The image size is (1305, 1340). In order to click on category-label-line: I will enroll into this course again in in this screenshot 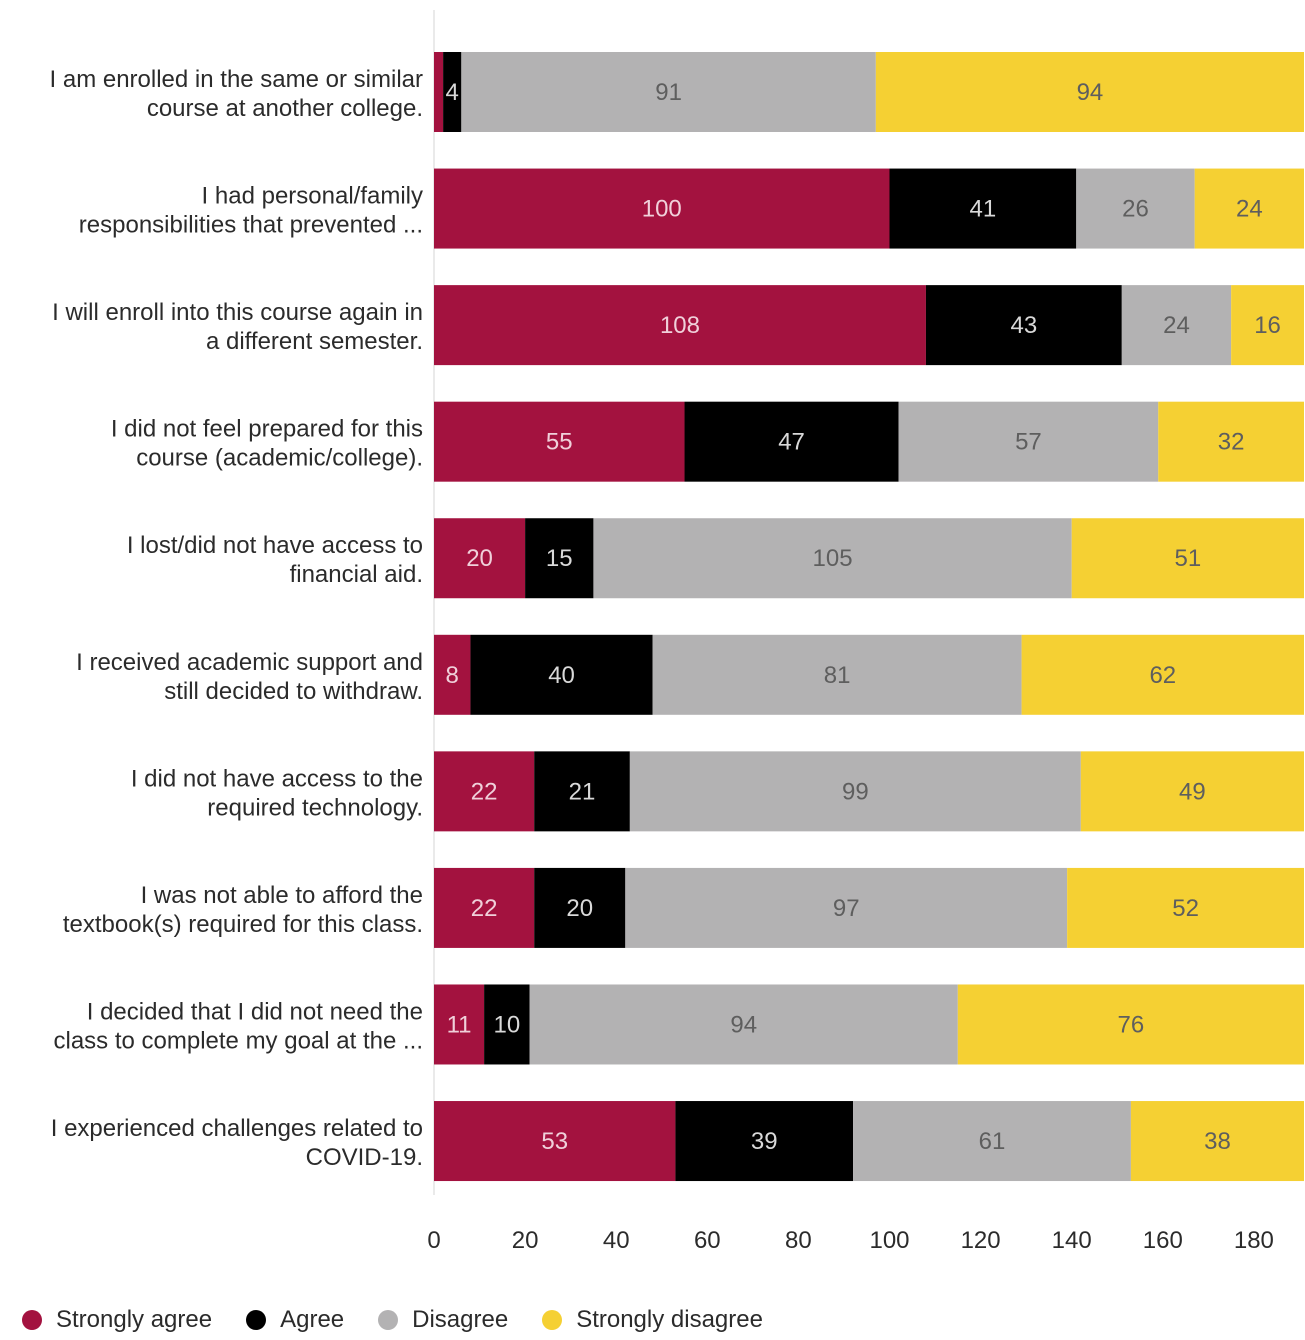, I will do `click(237, 312)`.